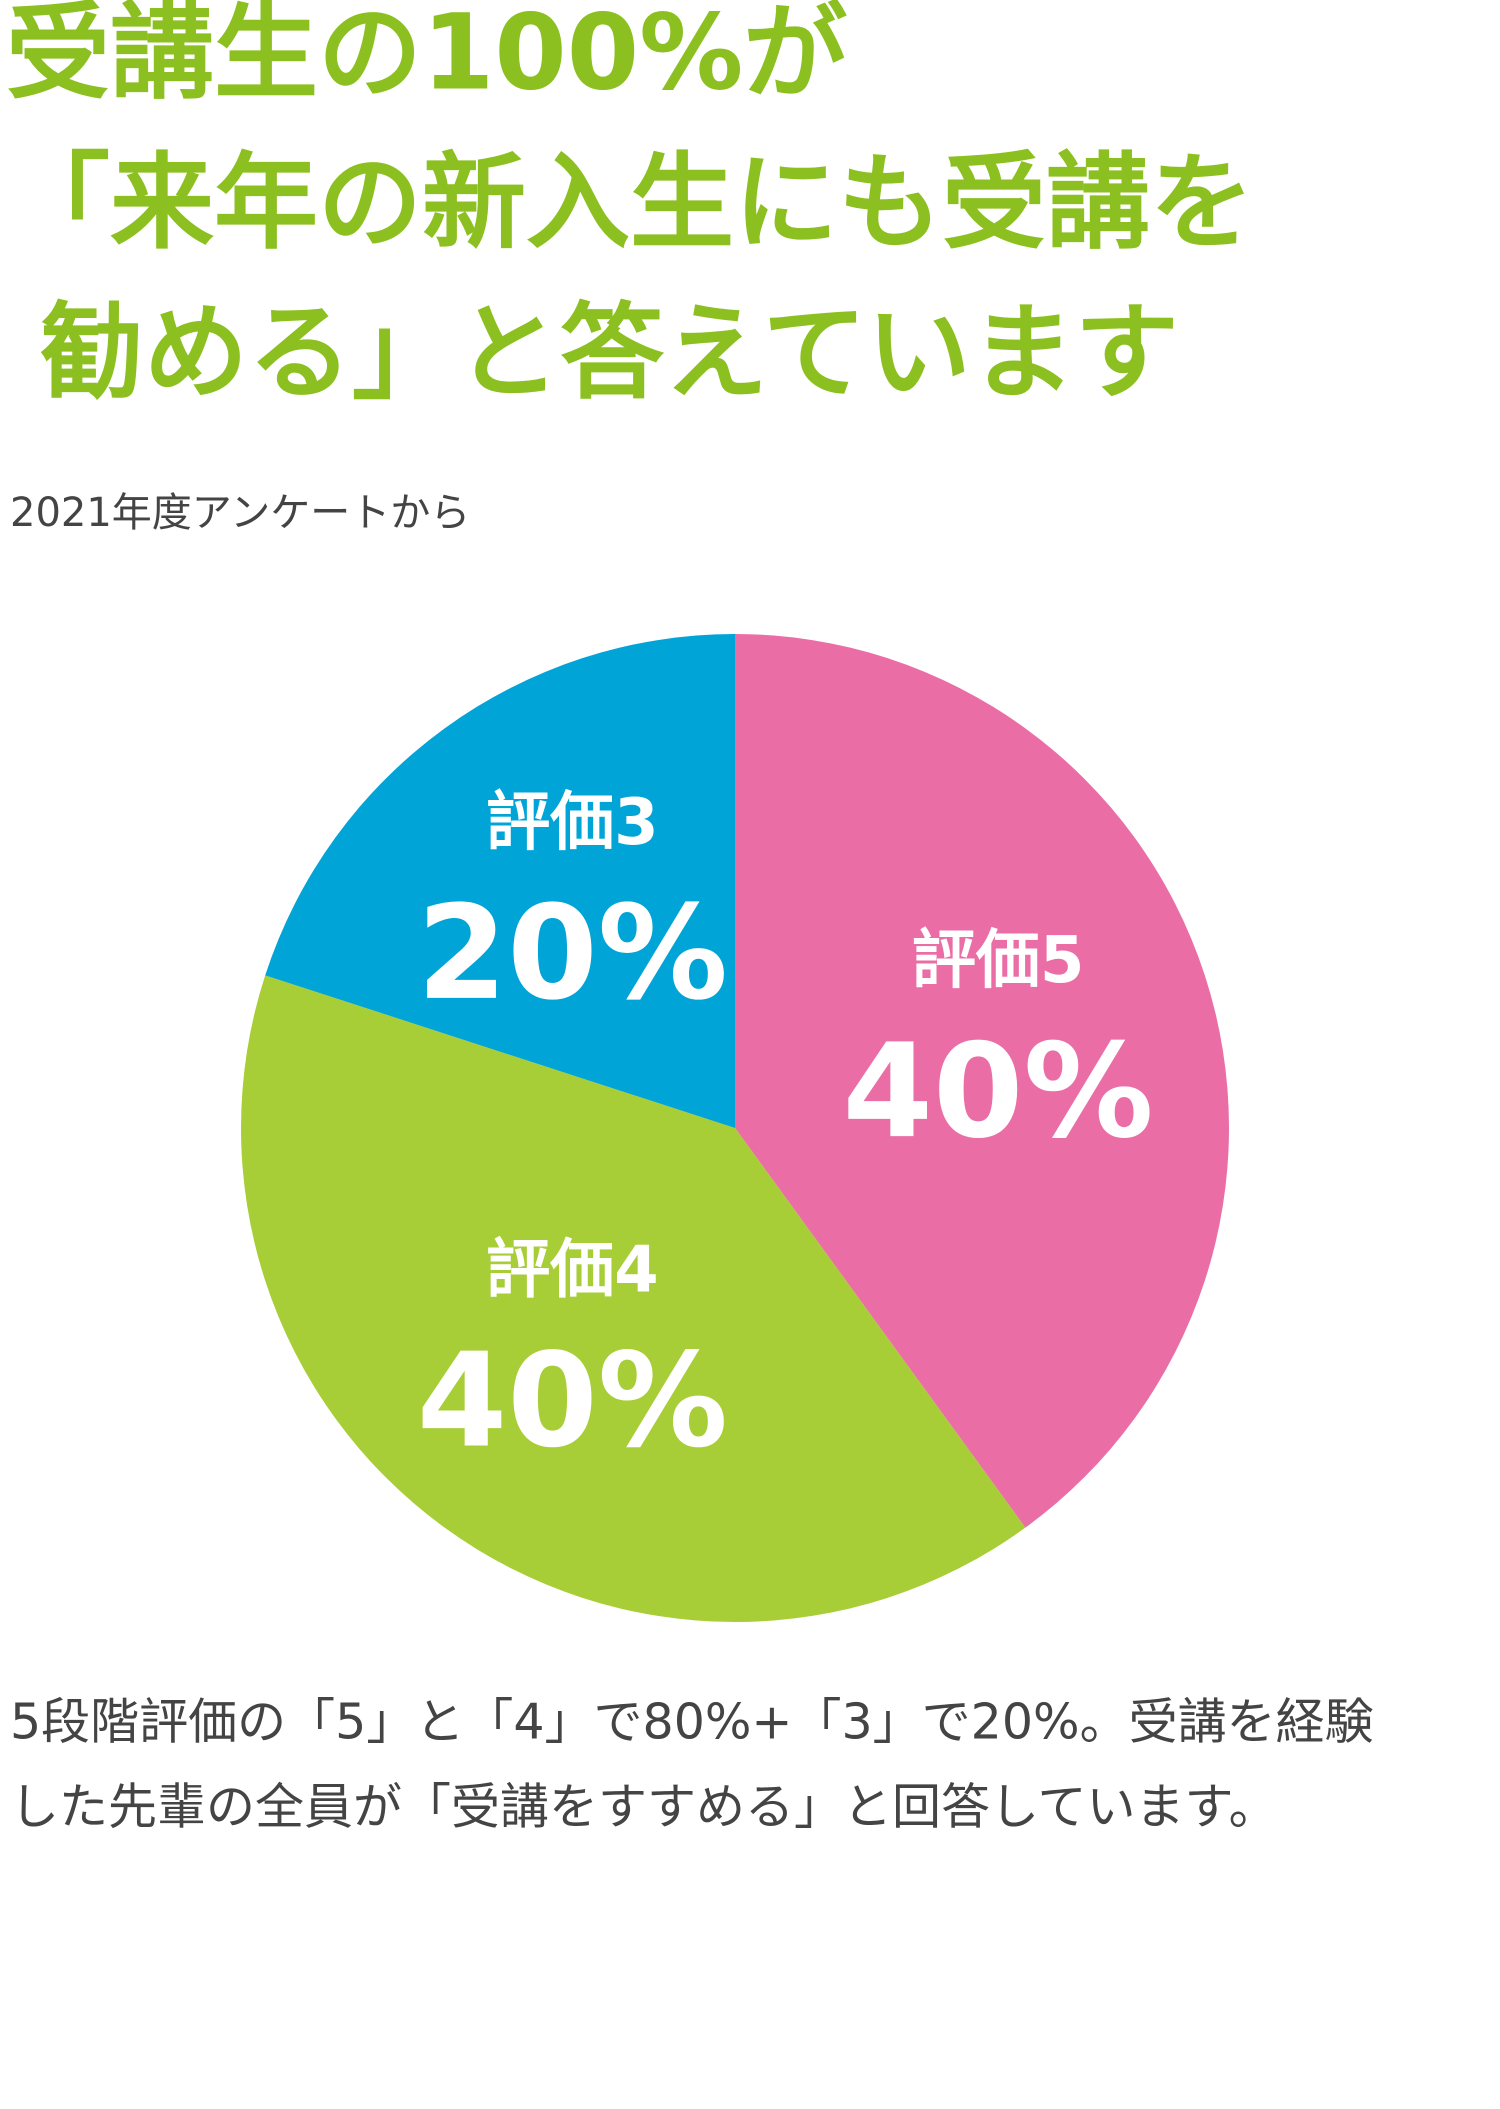 Image resolution: width=1500 pixels, height=2109 pixels. What do you see at coordinates (644, 1807) in the screenshot?
I see `note: した先輩の全員が「受講をすすめる」と回答しています。` at bounding box center [644, 1807].